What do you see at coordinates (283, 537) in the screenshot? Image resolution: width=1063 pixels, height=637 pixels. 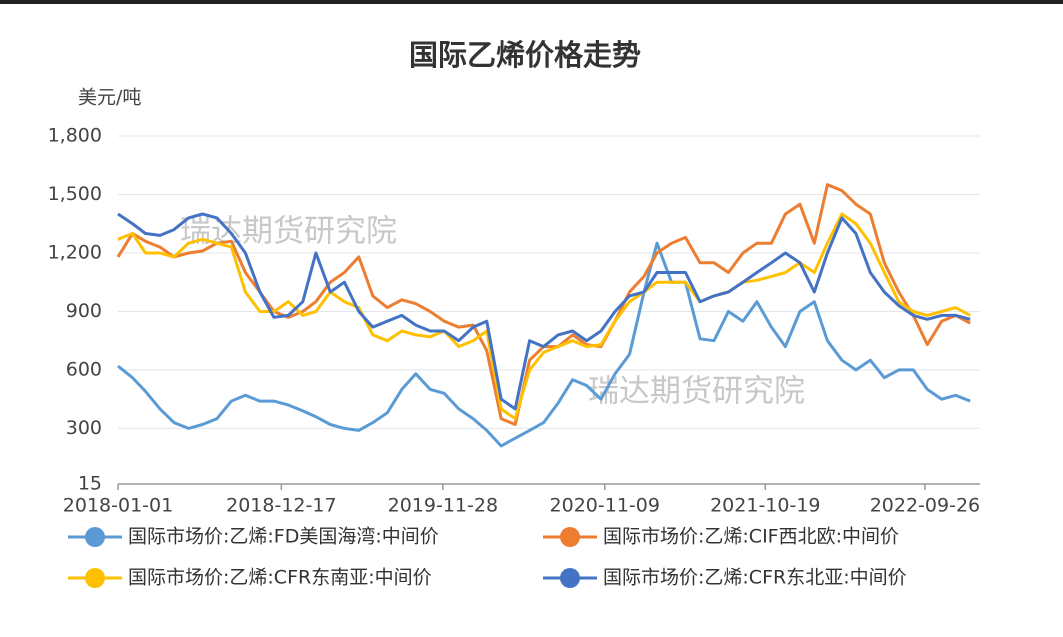 I see `legend-label: 国际市场价:乙烯:FD美国海湾:中间价` at bounding box center [283, 537].